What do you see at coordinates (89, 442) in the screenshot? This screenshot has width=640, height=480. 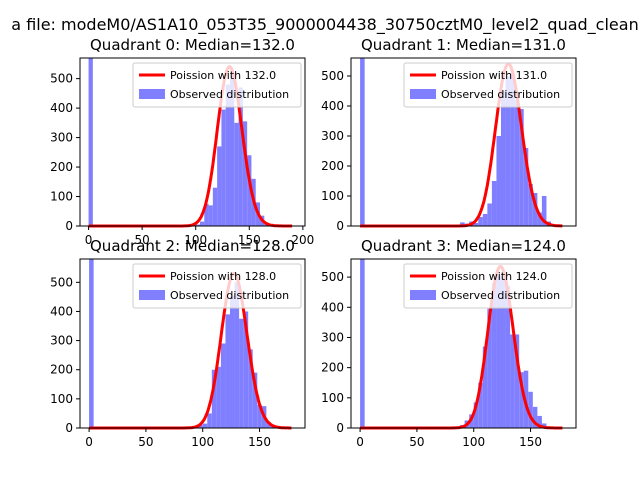 I see `x-tick-label: 0` at bounding box center [89, 442].